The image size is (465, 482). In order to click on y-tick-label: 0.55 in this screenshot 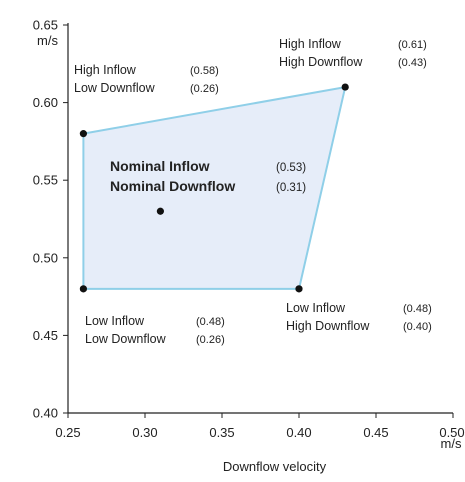, I will do `click(45, 180)`.